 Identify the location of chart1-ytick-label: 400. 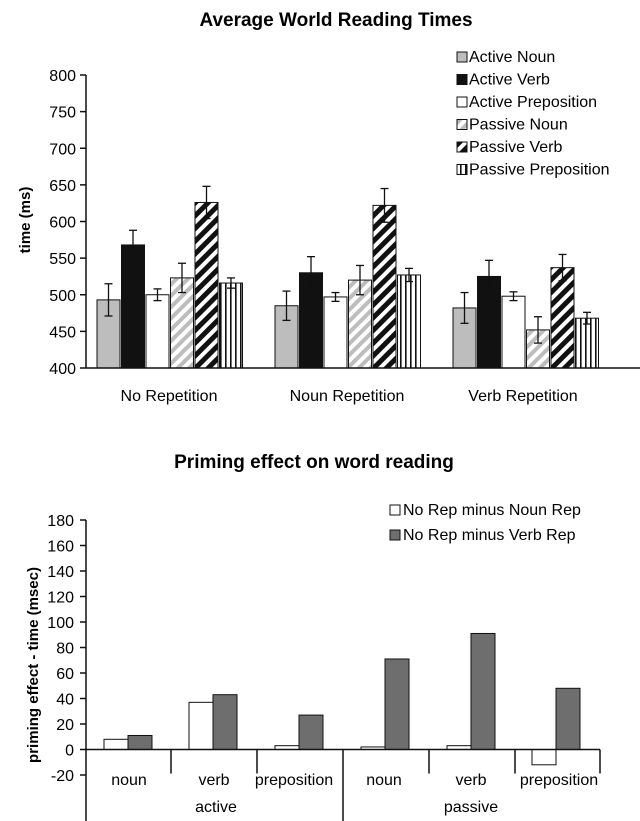
(62, 369).